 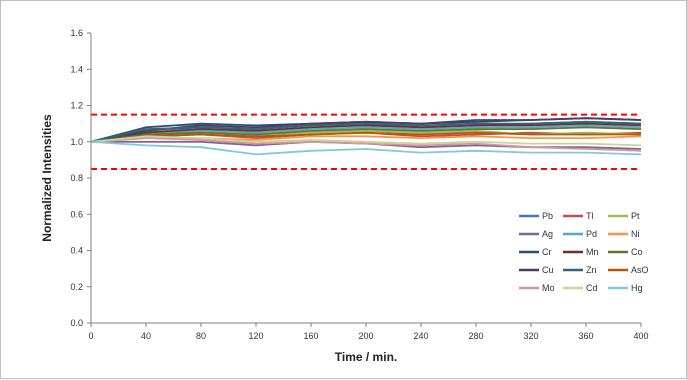 What do you see at coordinates (366, 357) in the screenshot?
I see `x-axis-title: Time / min.` at bounding box center [366, 357].